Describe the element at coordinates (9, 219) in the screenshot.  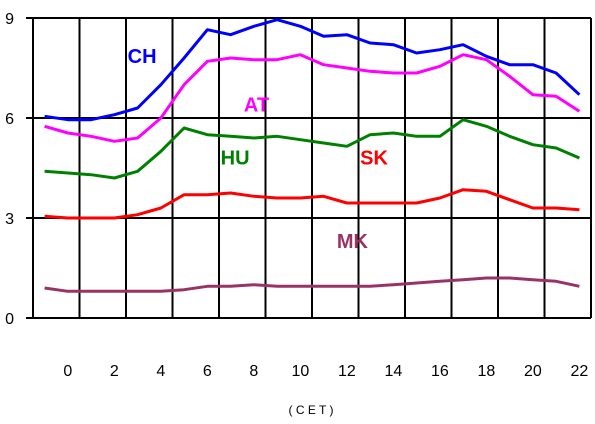
I see `y-tick-label: 3` at that location.